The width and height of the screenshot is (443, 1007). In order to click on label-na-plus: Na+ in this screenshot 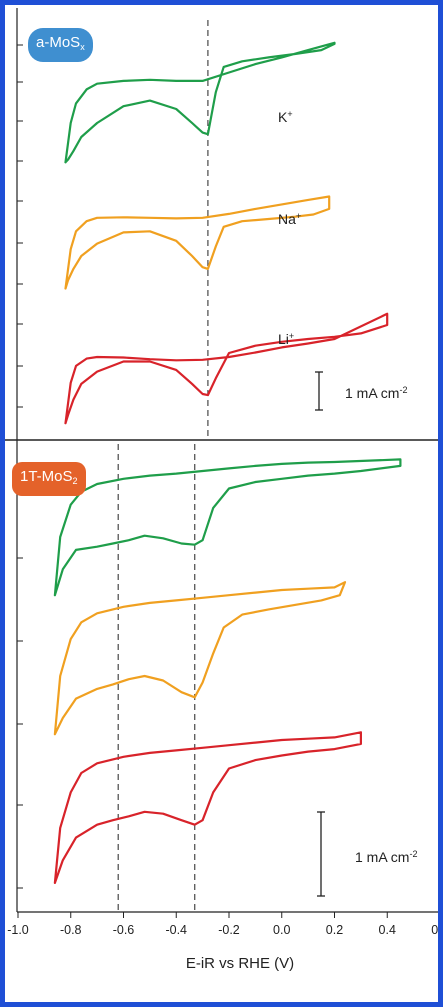, I will do `click(289, 219)`.